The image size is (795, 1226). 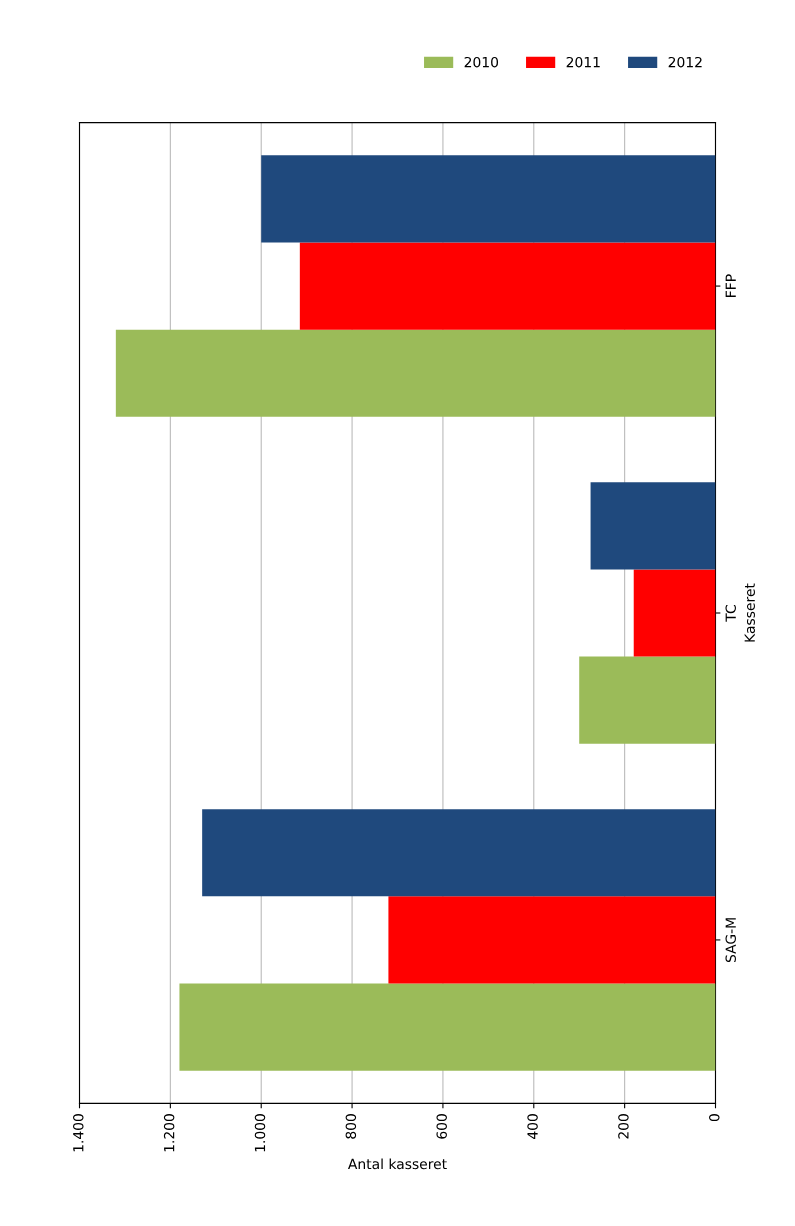 What do you see at coordinates (78, 1133) in the screenshot?
I see `x-tick-label: 1.400` at bounding box center [78, 1133].